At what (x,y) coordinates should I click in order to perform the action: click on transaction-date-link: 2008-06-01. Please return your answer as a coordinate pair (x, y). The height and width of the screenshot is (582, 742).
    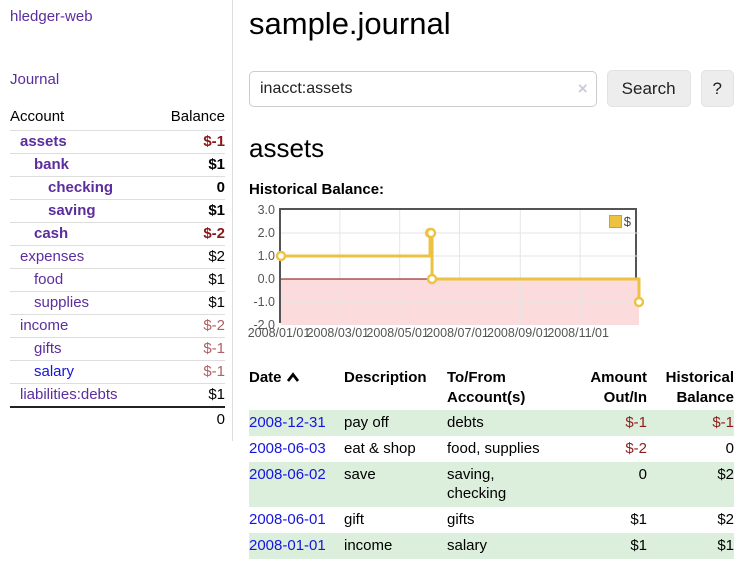
    Looking at the image, I should click on (287, 519).